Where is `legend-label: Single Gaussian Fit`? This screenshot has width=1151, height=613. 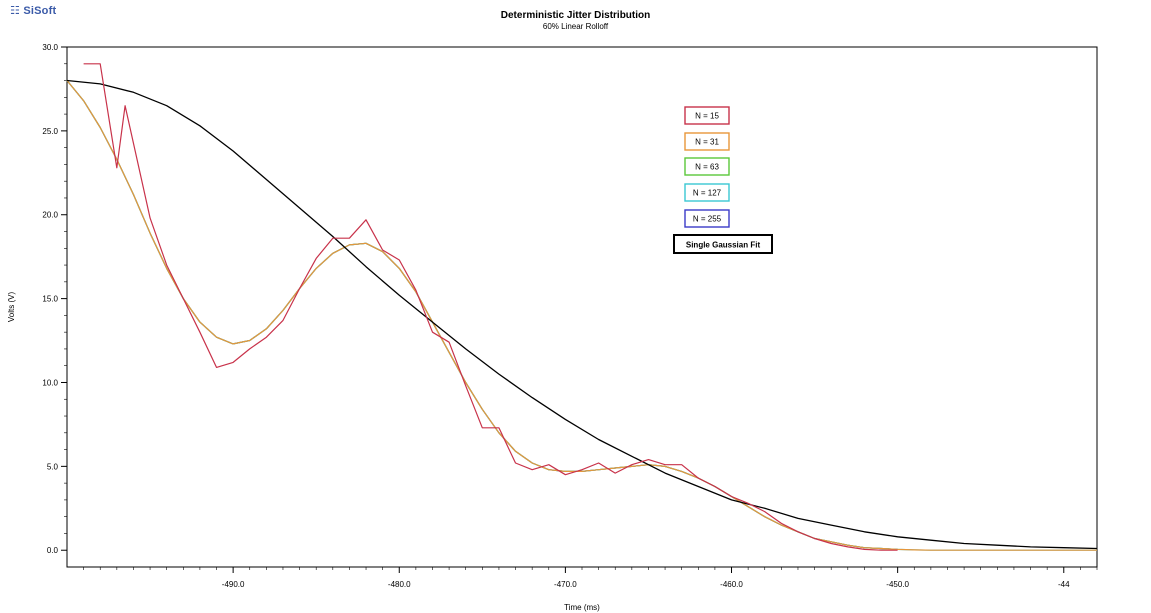
legend-label: Single Gaussian Fit is located at coordinates (723, 245).